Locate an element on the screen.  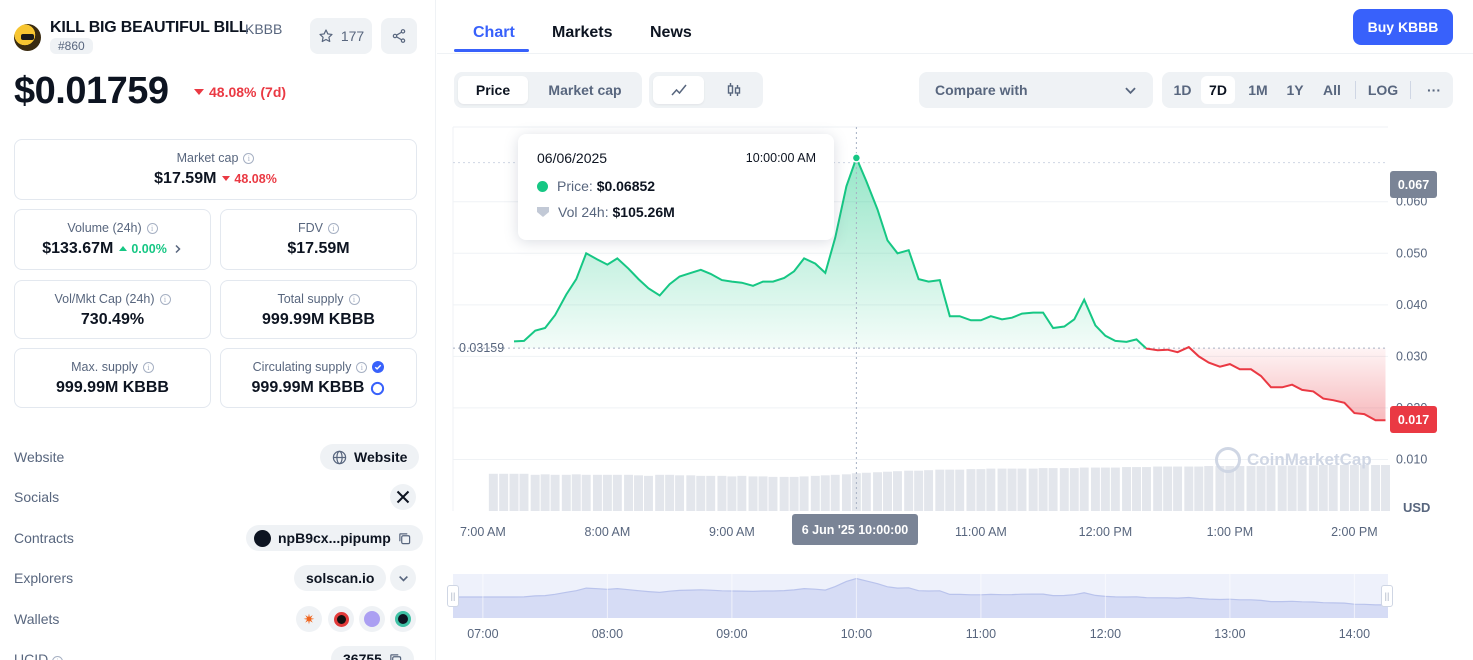
circulating-supply-value: 999.99M KBBB is located at coordinates (308, 387).